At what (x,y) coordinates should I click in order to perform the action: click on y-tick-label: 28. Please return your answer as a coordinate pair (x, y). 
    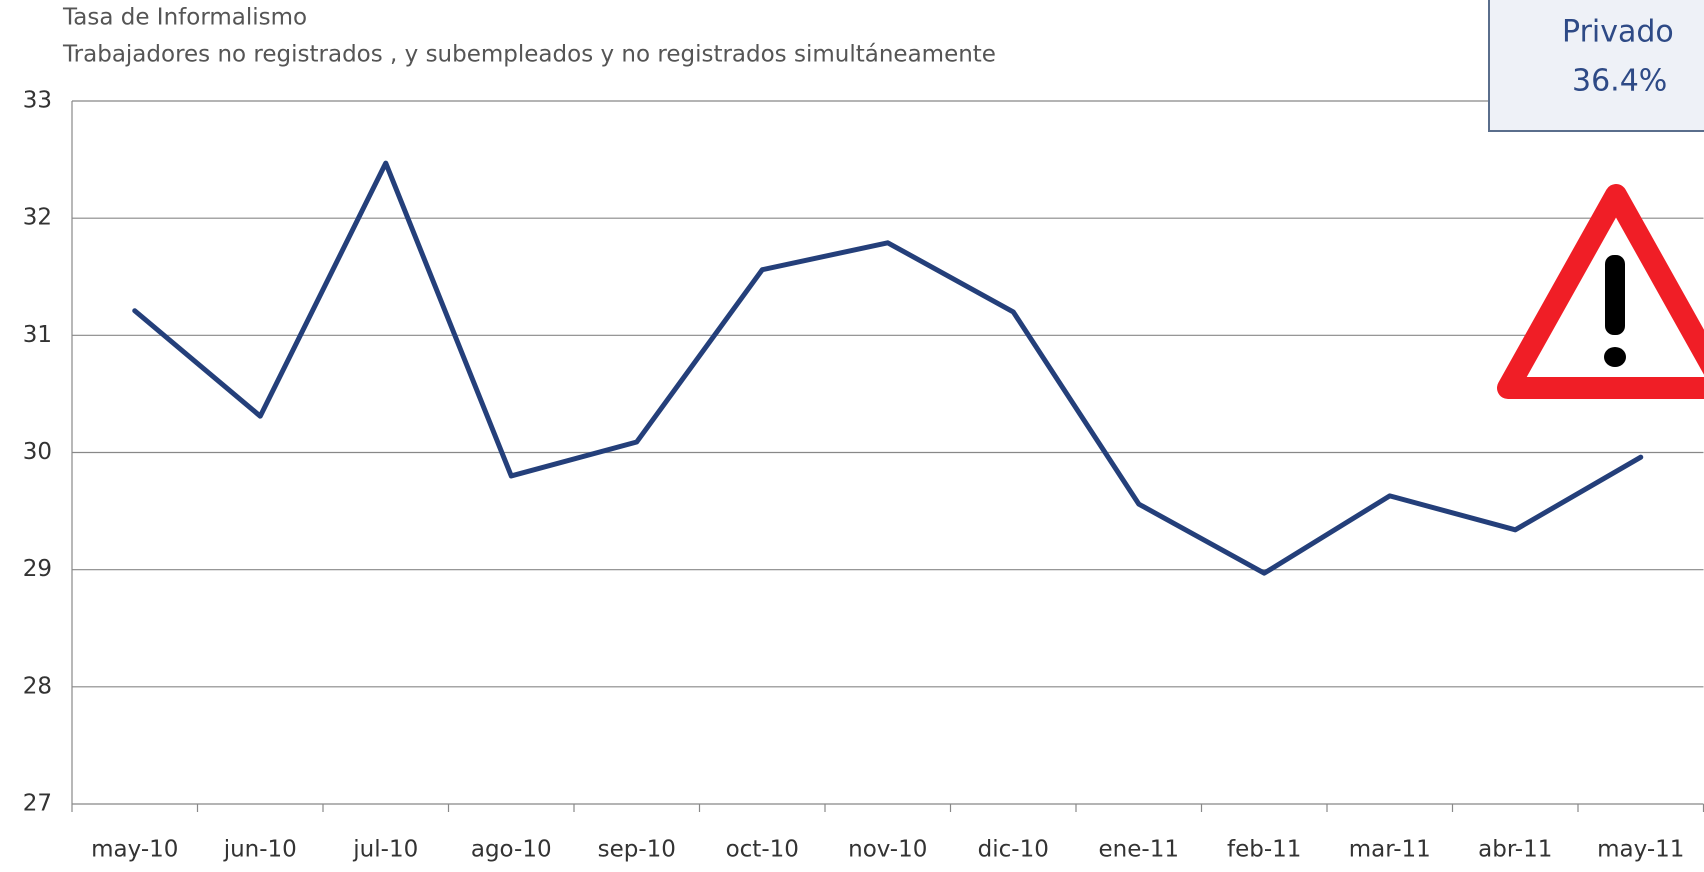
    Looking at the image, I should click on (37, 686).